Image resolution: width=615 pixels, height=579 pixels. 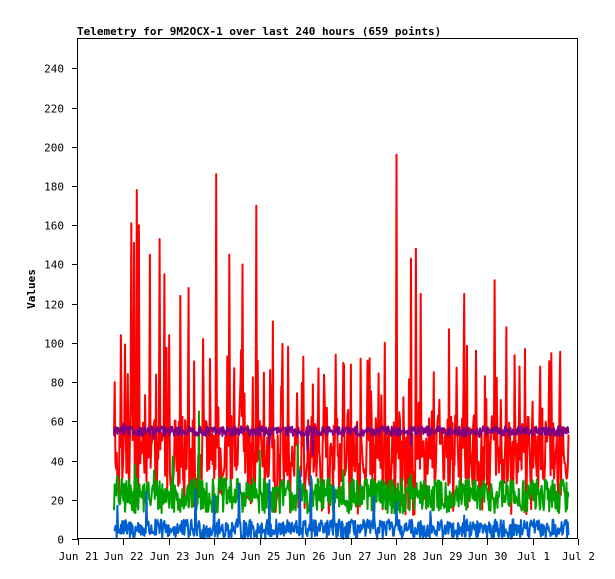 What do you see at coordinates (54, 109) in the screenshot?
I see `y-tick-label-220: 220` at bounding box center [54, 109].